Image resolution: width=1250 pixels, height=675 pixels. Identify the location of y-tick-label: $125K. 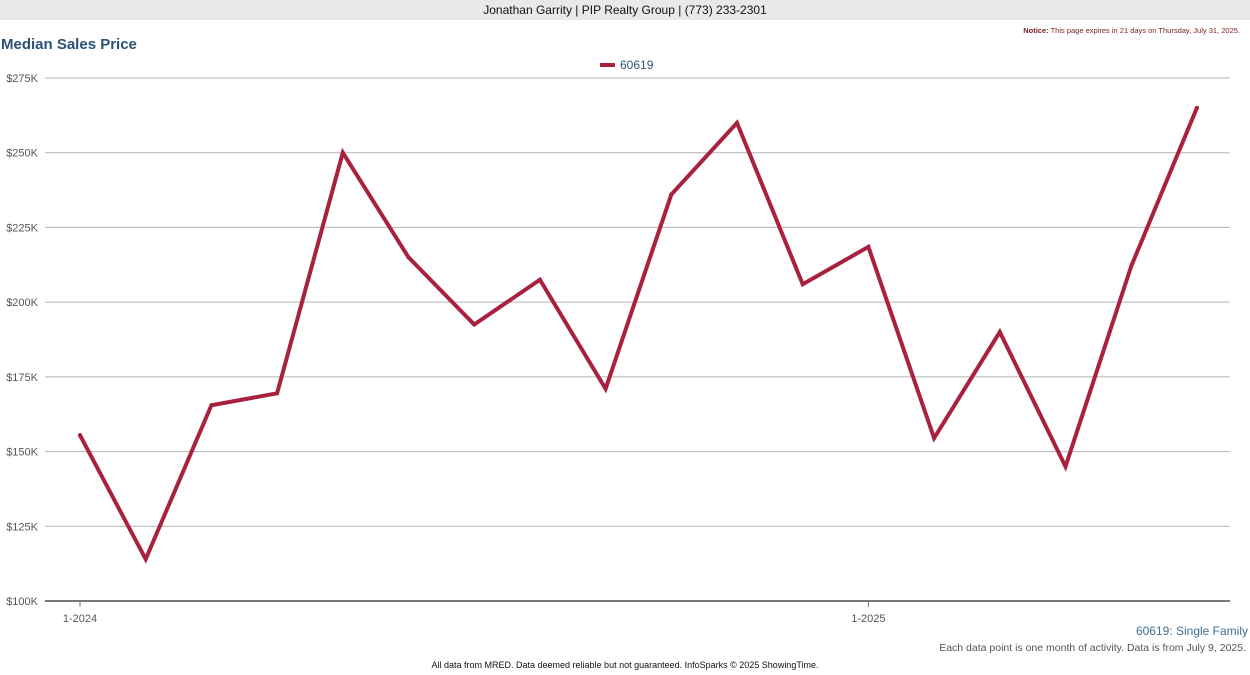
(22, 527).